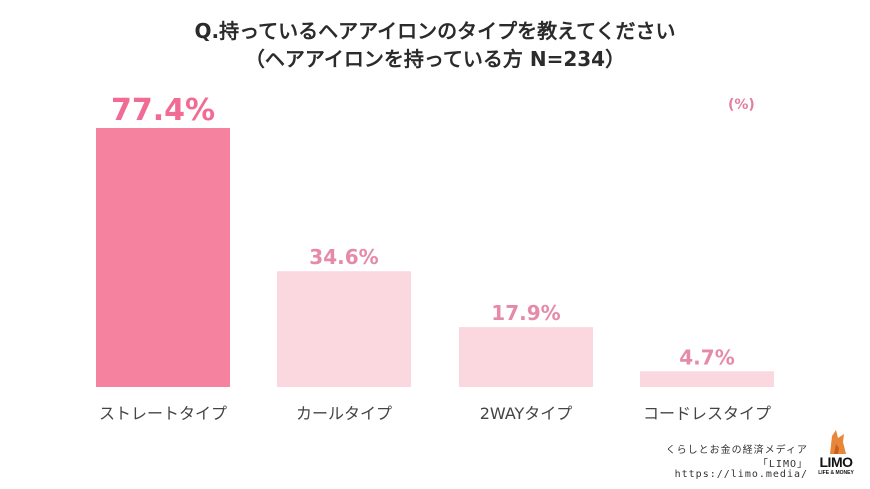 This screenshot has height=489, width=870. What do you see at coordinates (435, 31) in the screenshot?
I see `chart-title: Q.持っているヘアアイロンのタイプを教えてください` at bounding box center [435, 31].